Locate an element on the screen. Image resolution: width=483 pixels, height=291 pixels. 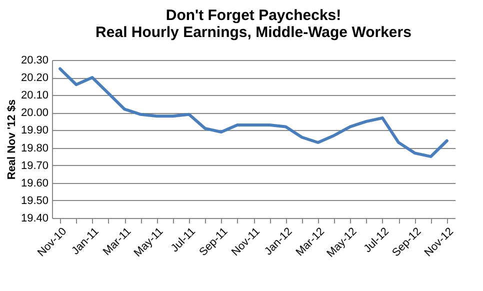
y-tick-label: 19.40 is located at coordinates (34, 218).